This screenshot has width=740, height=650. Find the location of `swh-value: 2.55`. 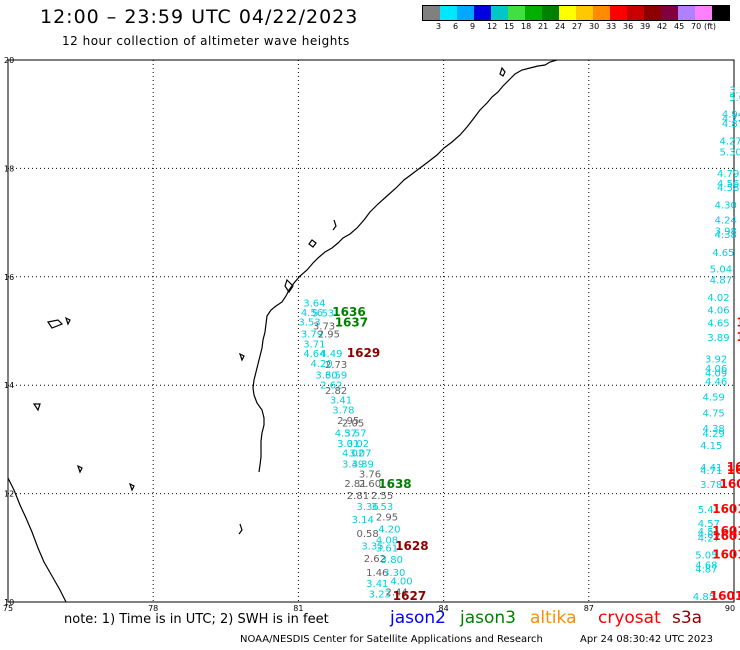

swh-value: 2.55 is located at coordinates (382, 496).